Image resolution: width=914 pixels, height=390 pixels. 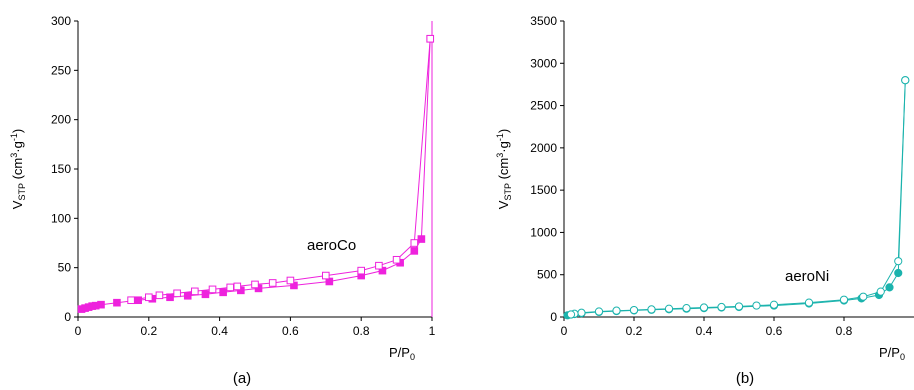 What do you see at coordinates (61, 21) in the screenshot?
I see `y-tick-label: 300` at bounding box center [61, 21].